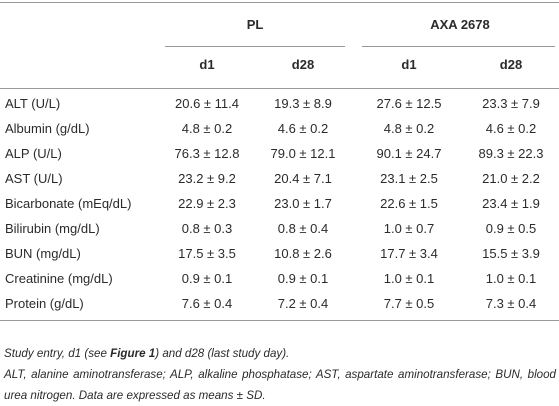  What do you see at coordinates (207, 228) in the screenshot?
I see `cell: 0.8 ± 0.3` at bounding box center [207, 228].